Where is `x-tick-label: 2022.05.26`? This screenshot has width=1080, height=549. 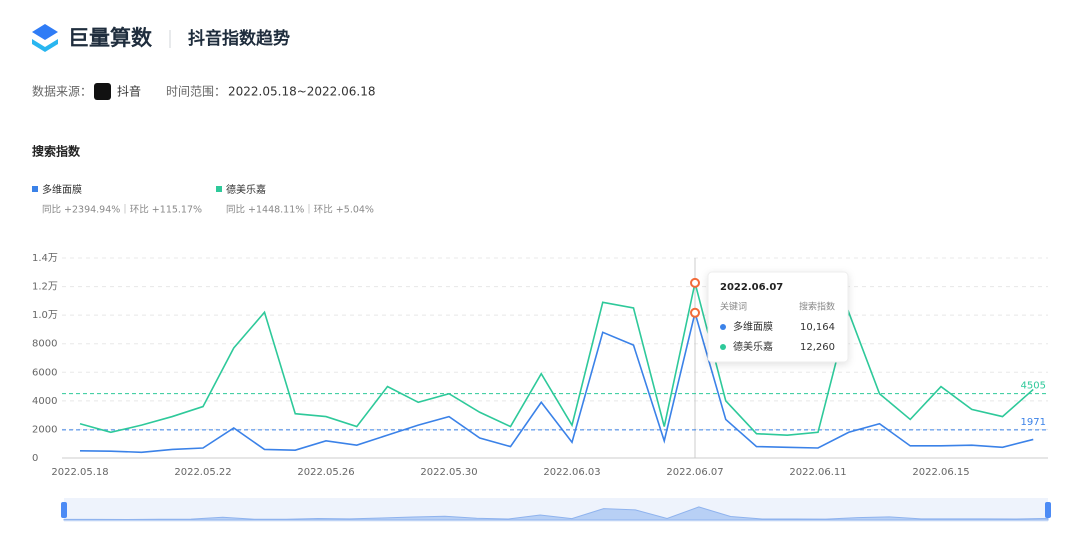
x-tick-label: 2022.05.26 is located at coordinates (325, 472).